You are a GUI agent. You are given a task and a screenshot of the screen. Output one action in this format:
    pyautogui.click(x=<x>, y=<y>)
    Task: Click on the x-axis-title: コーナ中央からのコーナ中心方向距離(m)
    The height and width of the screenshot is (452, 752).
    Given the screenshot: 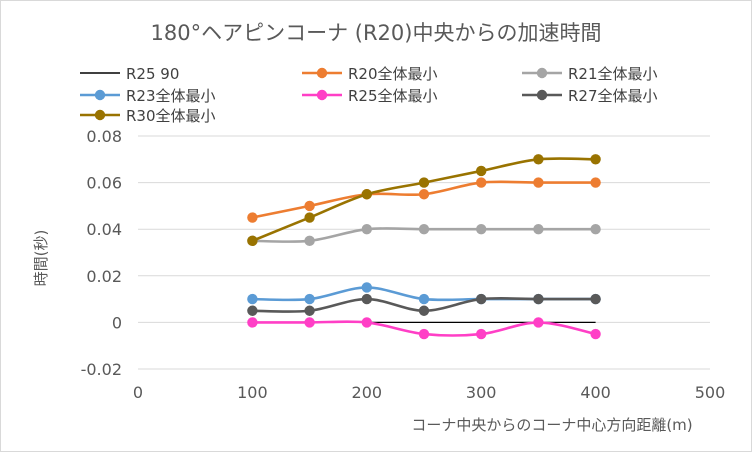 What is the action you would take?
    pyautogui.click(x=551, y=425)
    